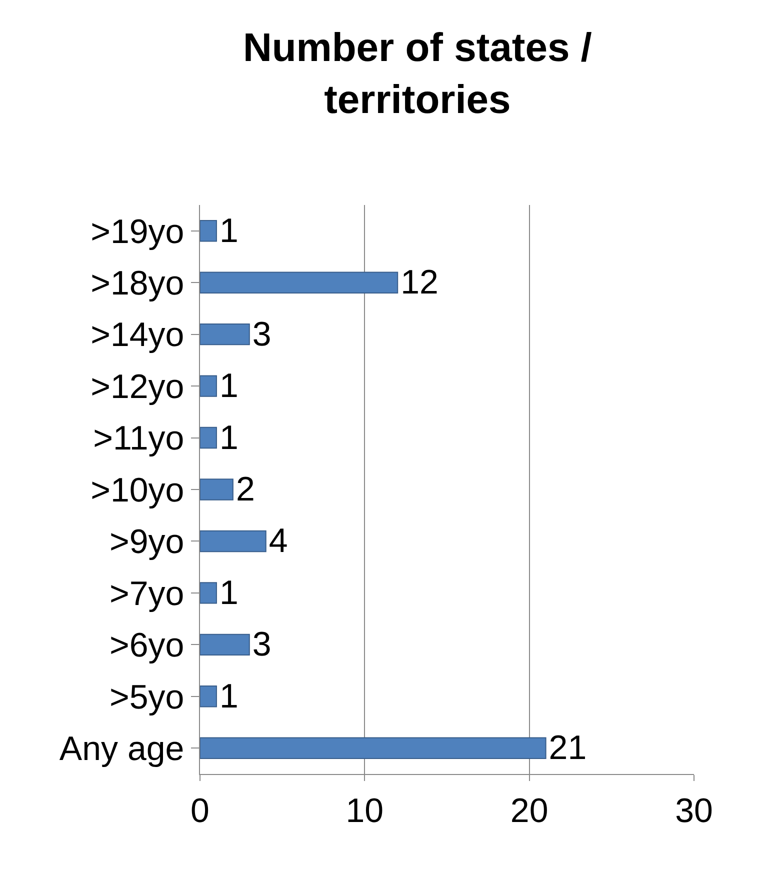 Image resolution: width=759 pixels, height=874 pixels. I want to click on y-tick-label: >12yo, so click(137, 387).